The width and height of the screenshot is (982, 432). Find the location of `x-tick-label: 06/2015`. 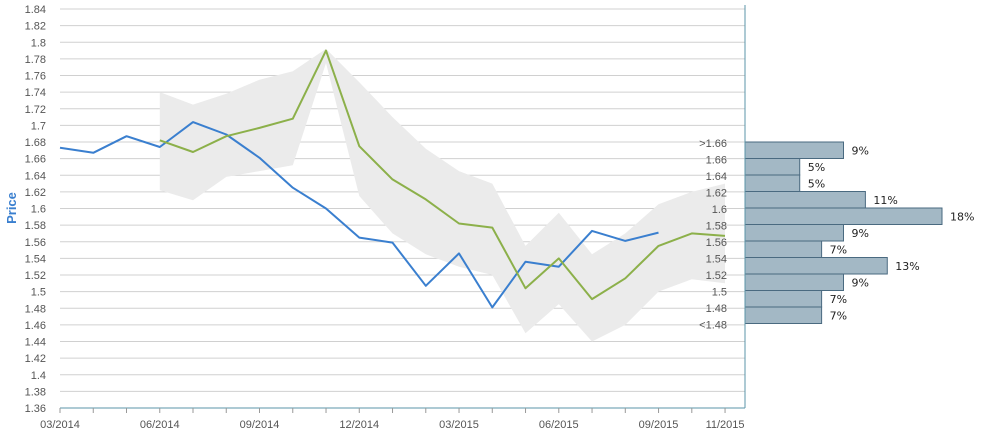

x-tick-label: 06/2015 is located at coordinates (559, 425).